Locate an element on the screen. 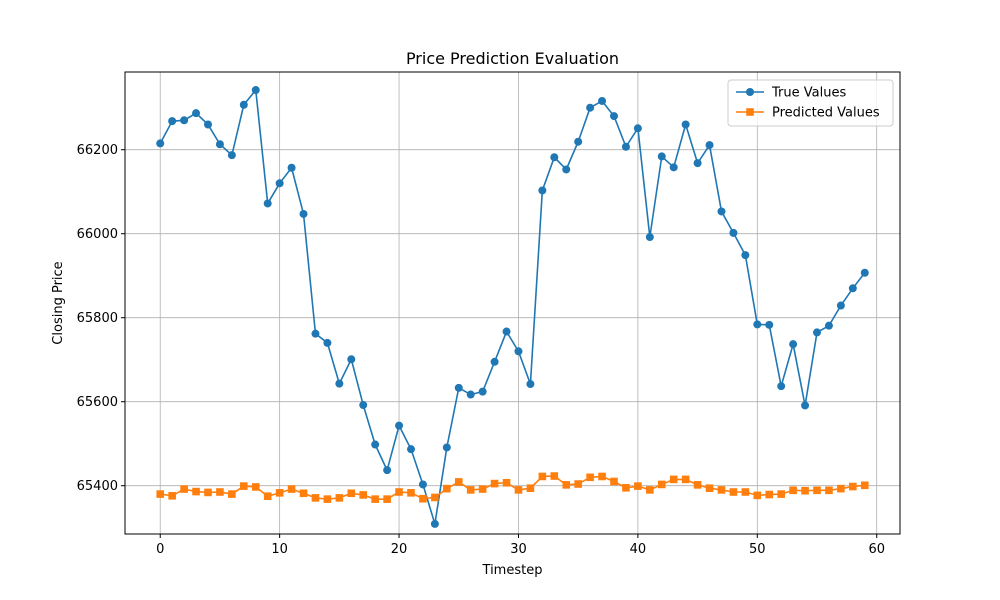 The width and height of the screenshot is (1000, 600). legend-item: Predicted Values is located at coordinates (808, 113).